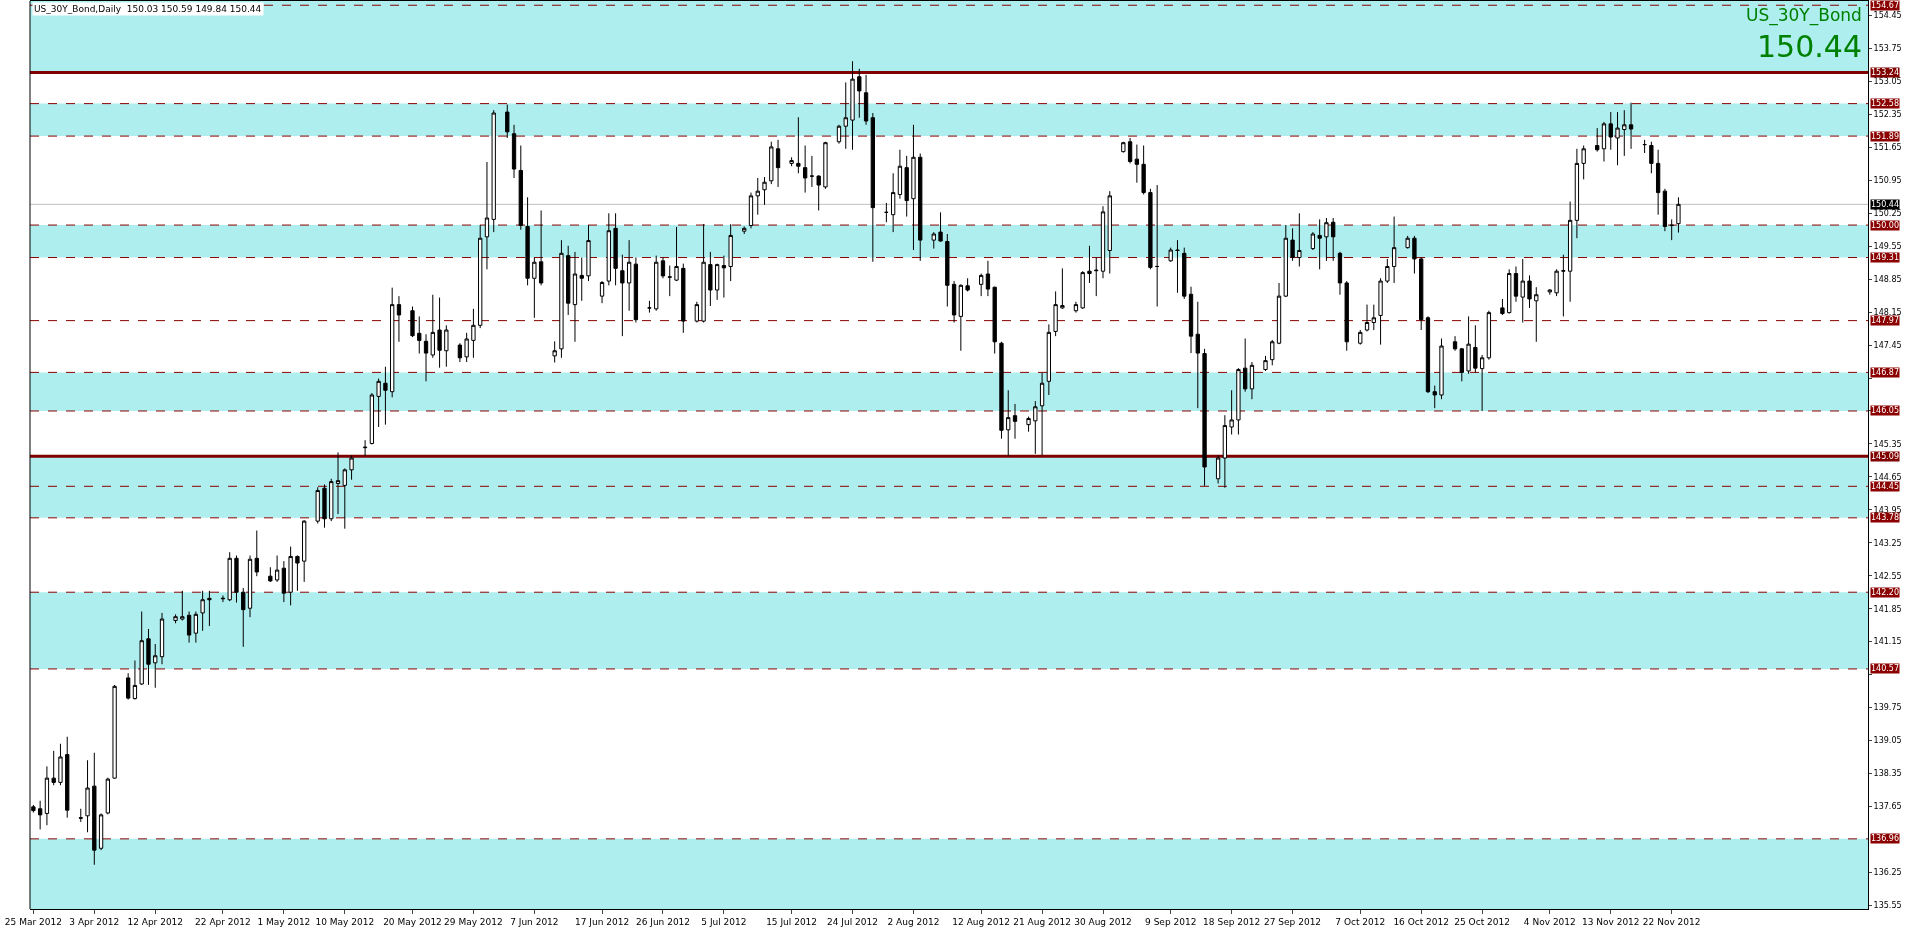 This screenshot has height=931, width=1914. What do you see at coordinates (1887, 49) in the screenshot?
I see `y-tick-label: 153.75` at bounding box center [1887, 49].